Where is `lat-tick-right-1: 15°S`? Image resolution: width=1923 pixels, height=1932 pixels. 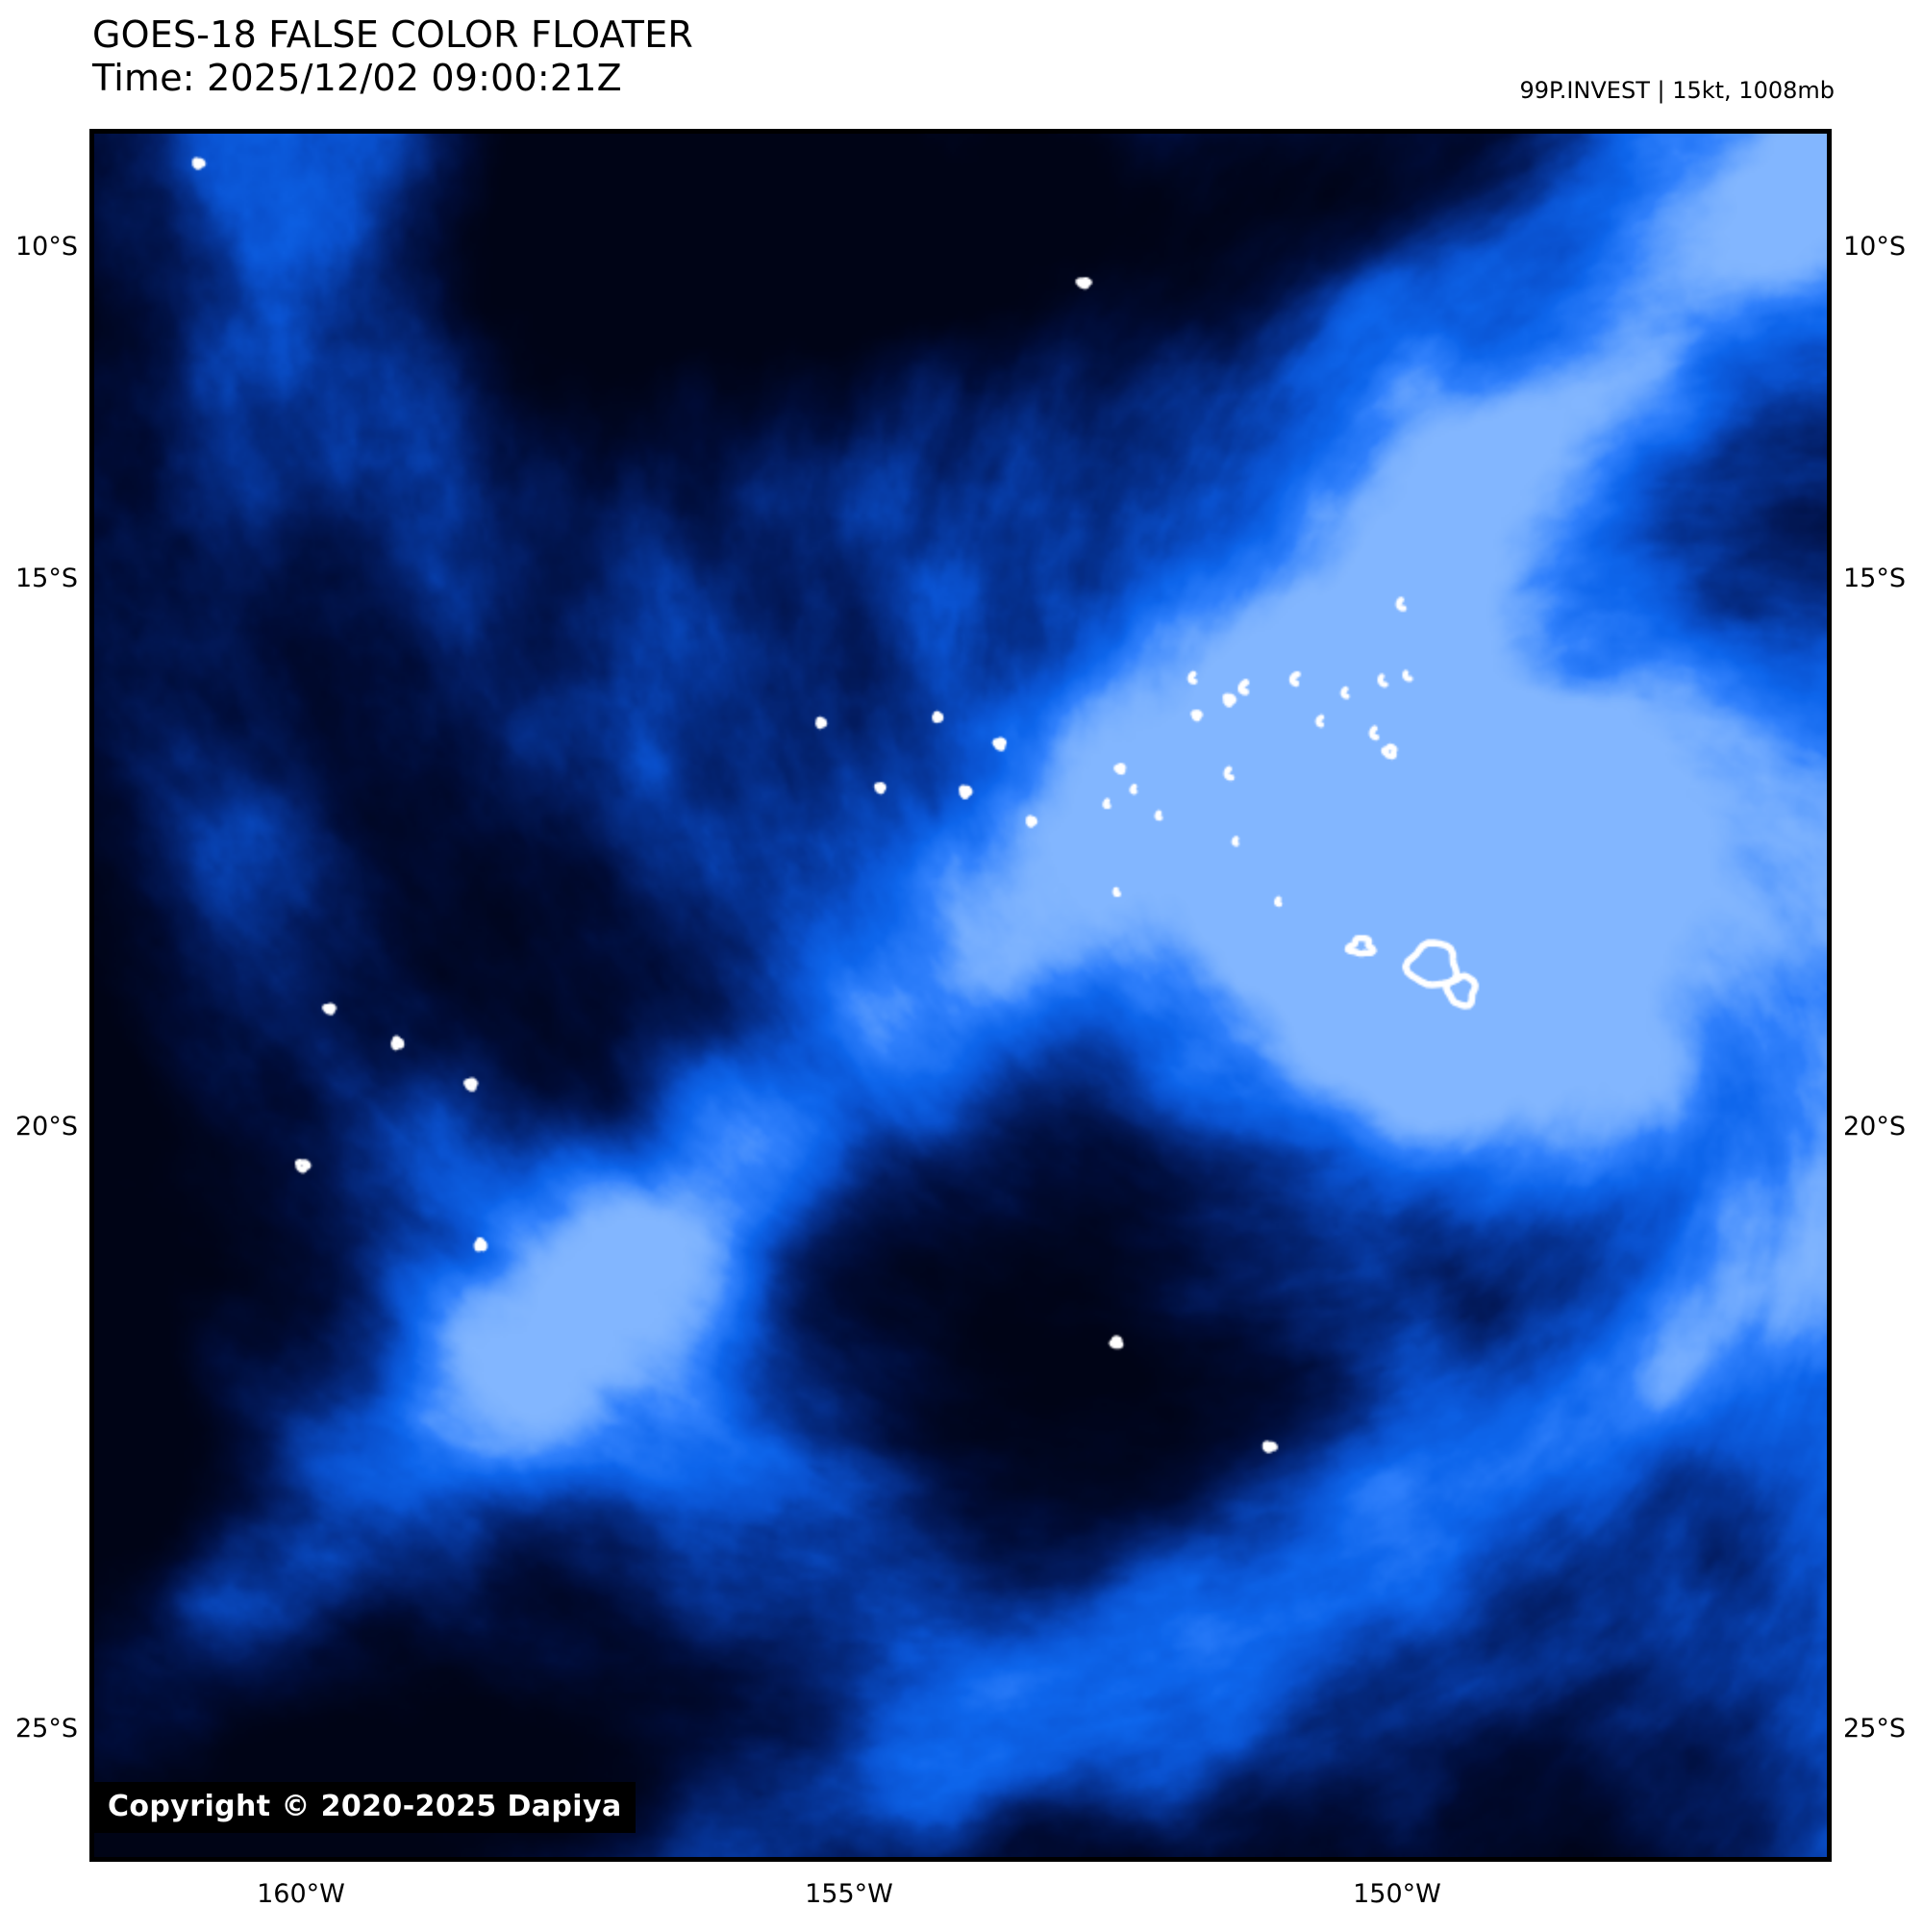 lat-tick-right-1: 15°S is located at coordinates (1874, 578).